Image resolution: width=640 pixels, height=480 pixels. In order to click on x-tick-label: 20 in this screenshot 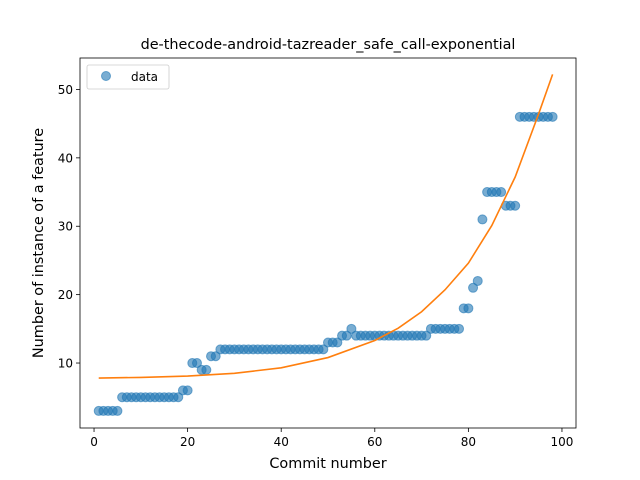, I will do `click(187, 442)`.